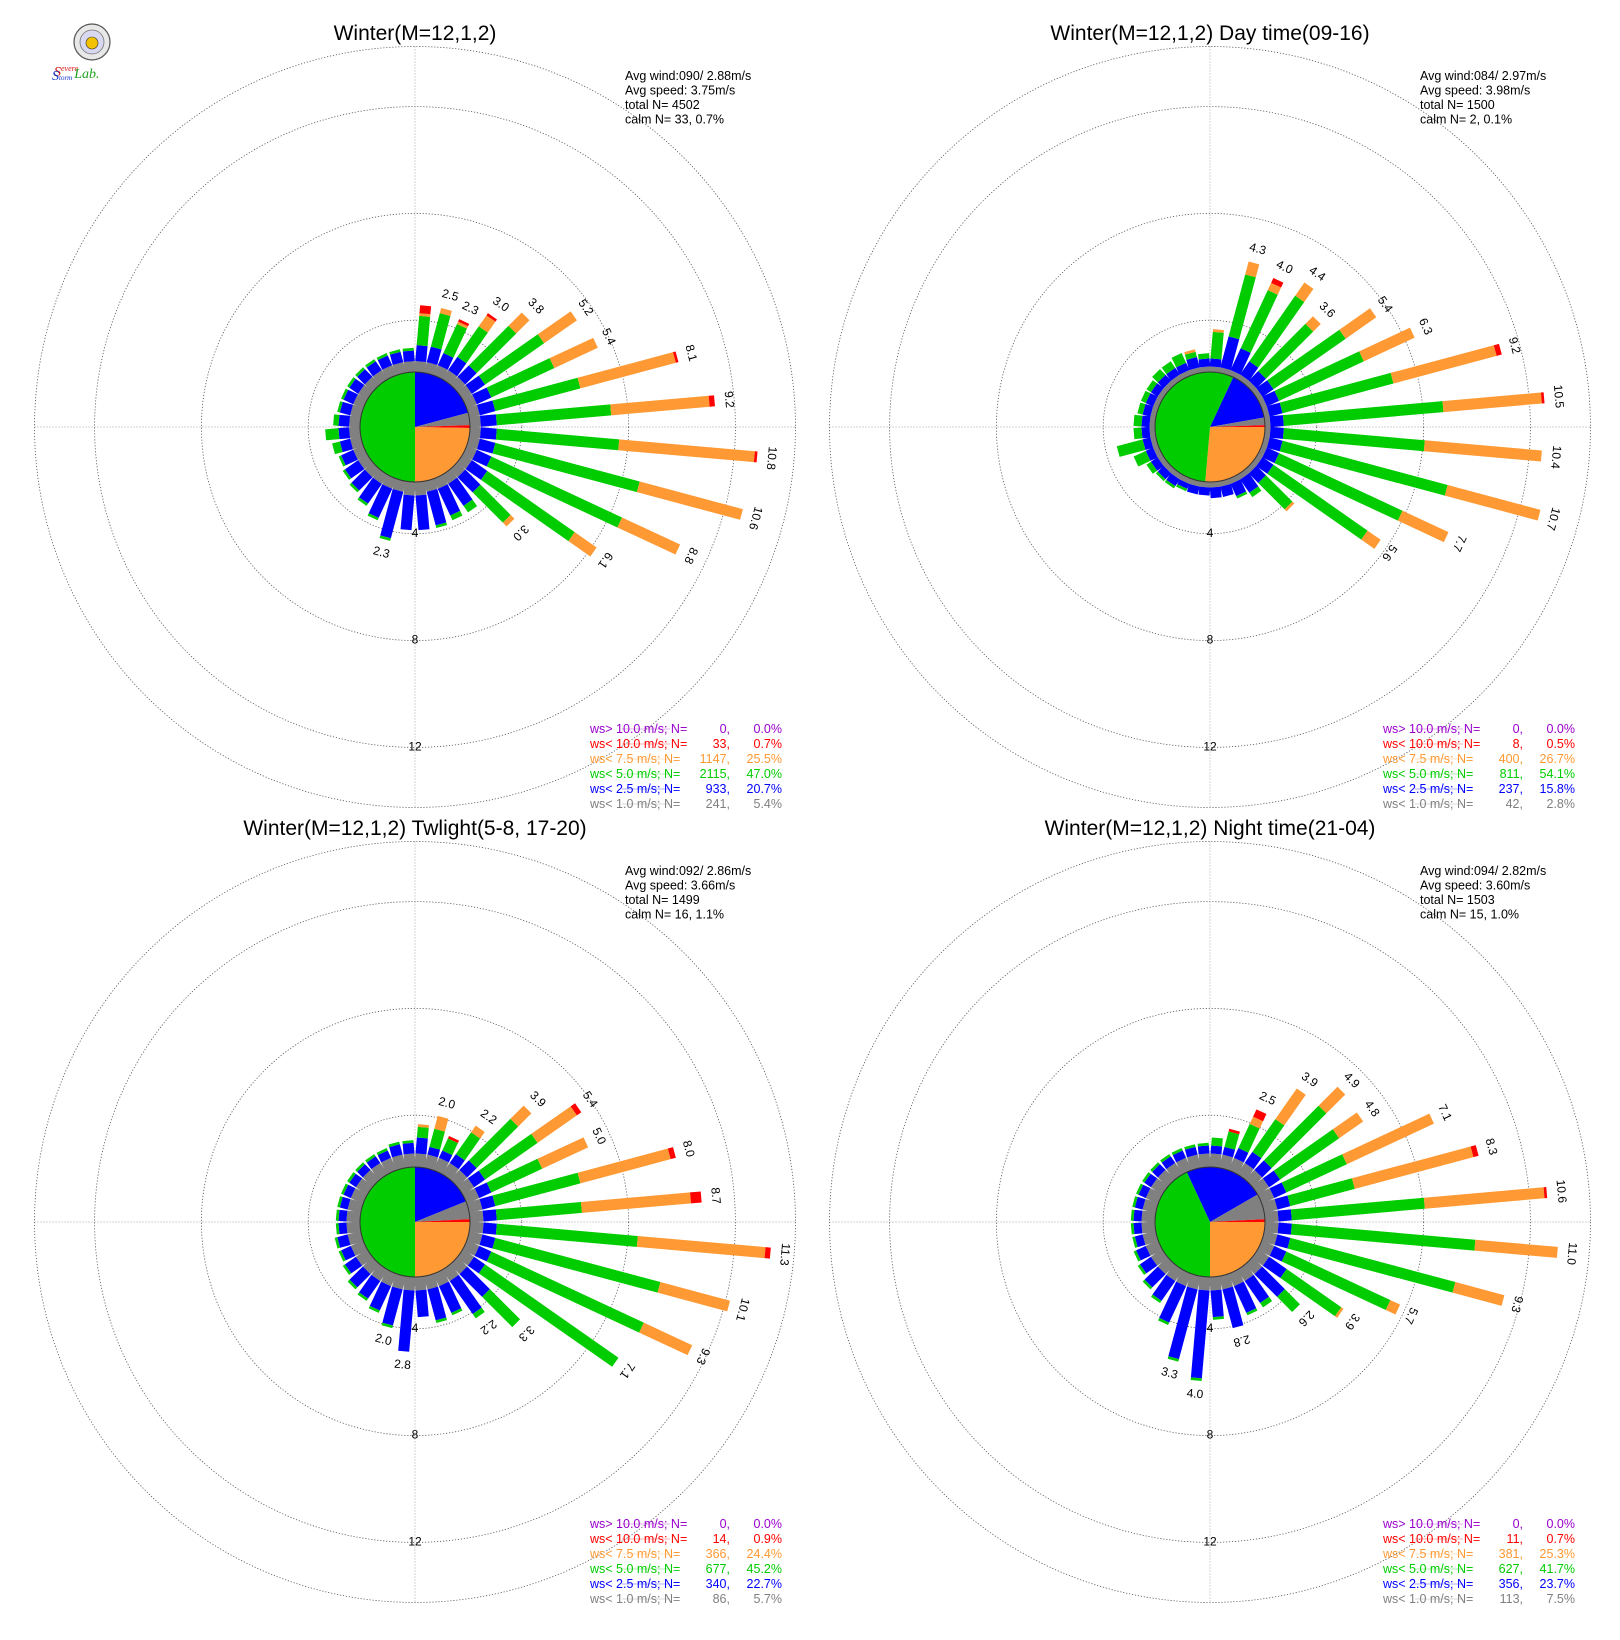 The image size is (1620, 1640). I want to click on legend-count: 11,, so click(1515, 1539).